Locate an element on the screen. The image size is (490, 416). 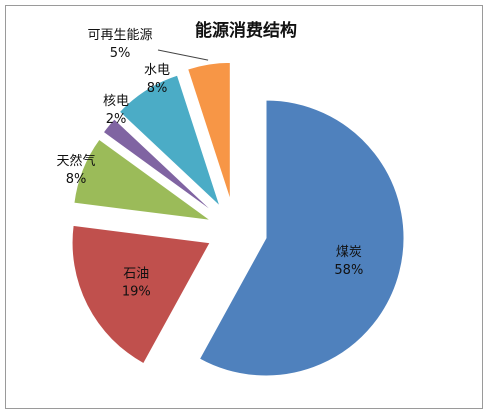
slice-label: 可再生能源 is located at coordinates (119, 35).